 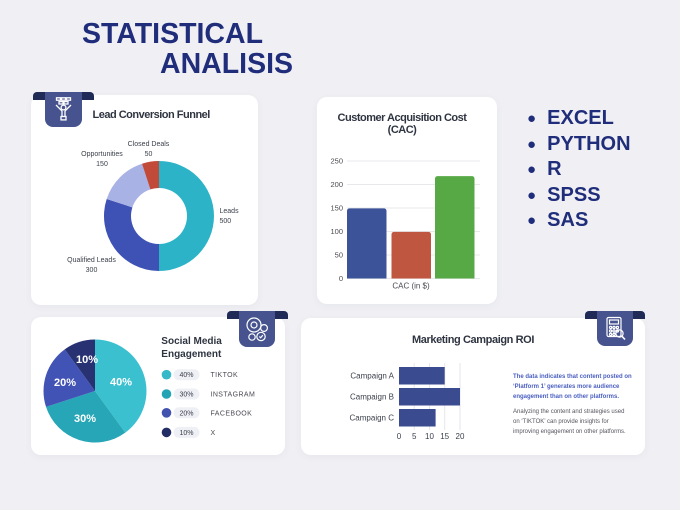 What do you see at coordinates (414, 436) in the screenshot?
I see `svg-text: 5` at bounding box center [414, 436].